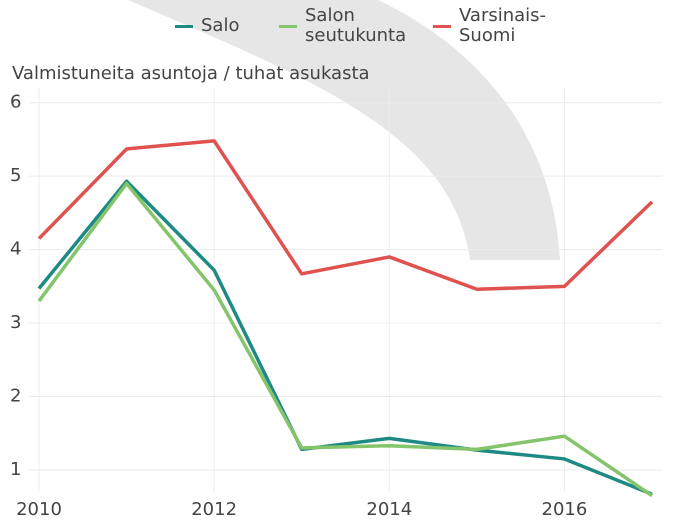 The width and height of the screenshot is (681, 520). What do you see at coordinates (15, 469) in the screenshot?
I see `y-tick-label: 1` at bounding box center [15, 469].